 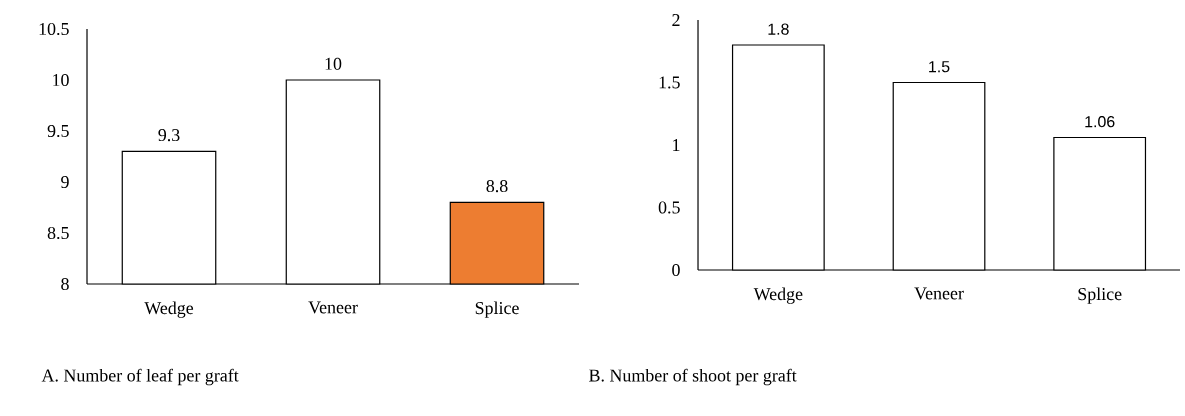 What do you see at coordinates (169, 135) in the screenshot?
I see `data-label: 9.3` at bounding box center [169, 135].